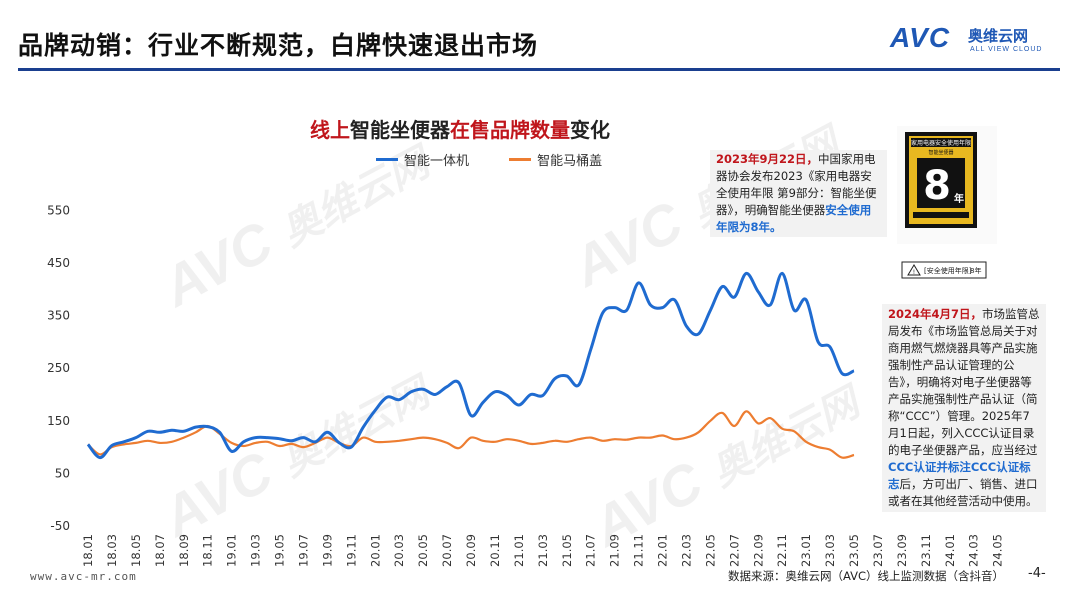  I want to click on safety-bar-text: [安全使用年限], so click(948, 270).